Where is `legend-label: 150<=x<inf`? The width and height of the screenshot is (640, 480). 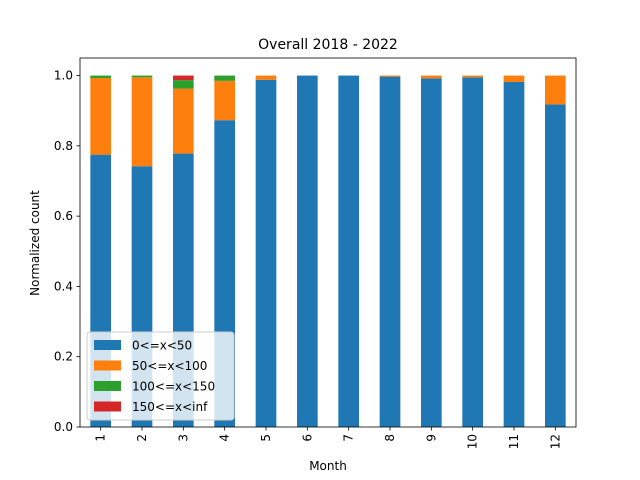
legend-label: 150<=x<inf is located at coordinates (170, 407).